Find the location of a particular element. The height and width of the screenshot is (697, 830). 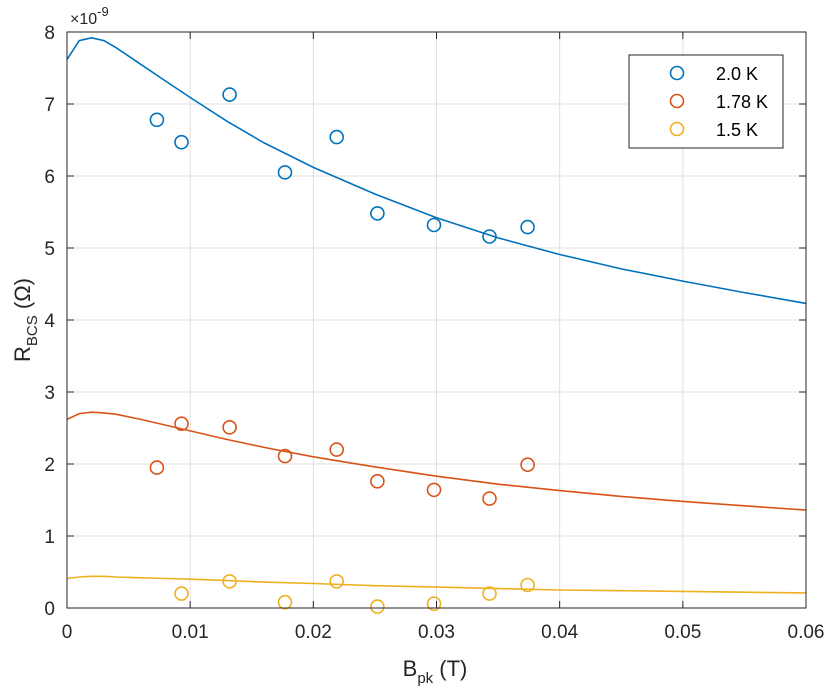

x-tick-label: 0.03 is located at coordinates (436, 632).